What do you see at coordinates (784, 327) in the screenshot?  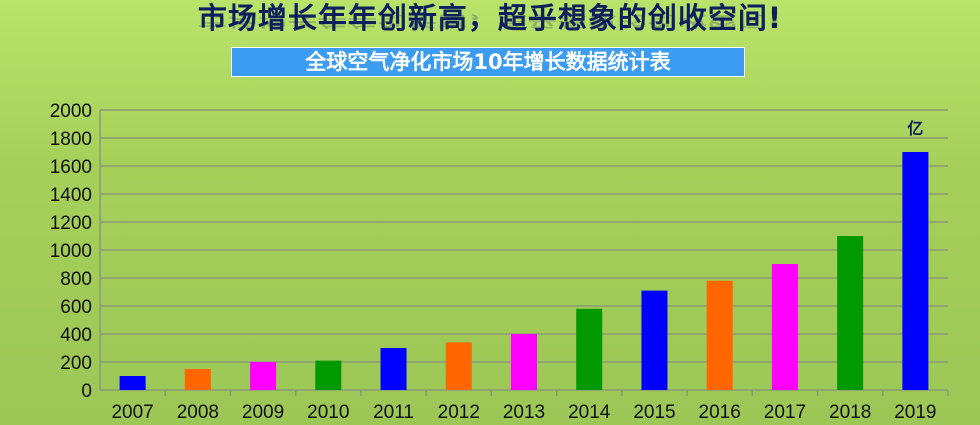 I see `bar-2017` at bounding box center [784, 327].